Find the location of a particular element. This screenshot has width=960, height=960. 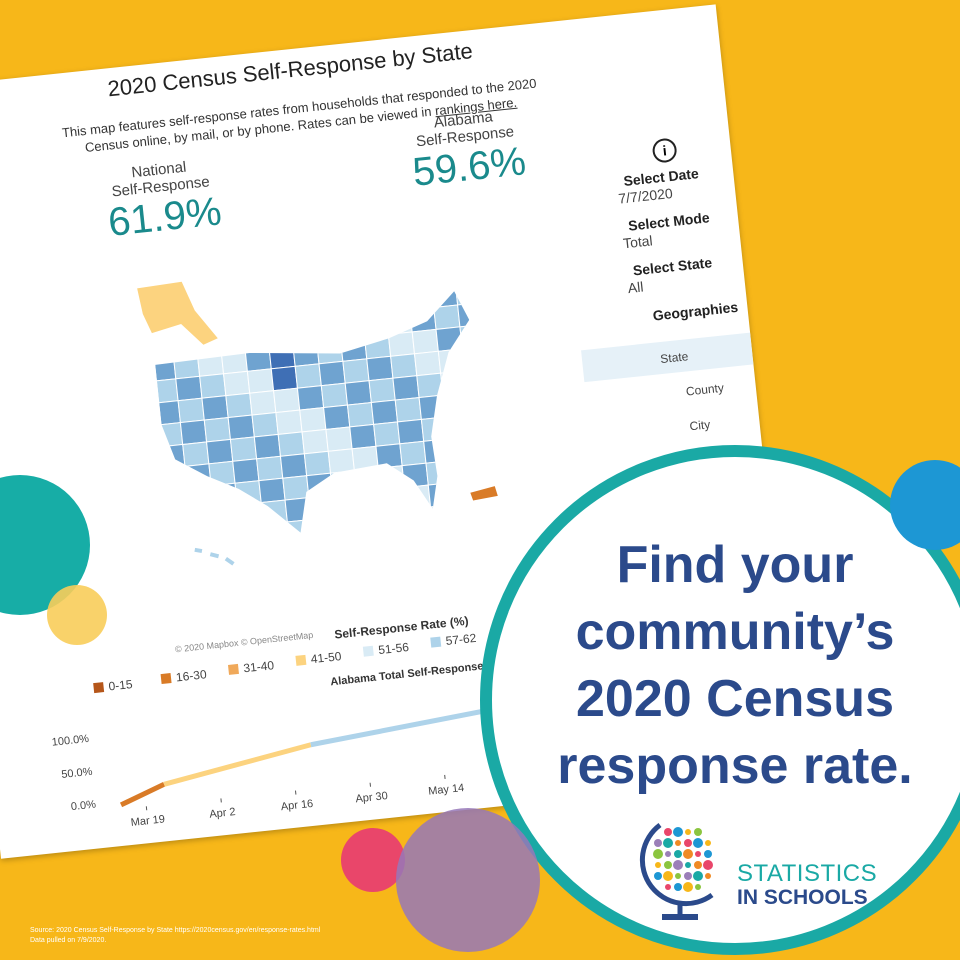

filter-value: Total is located at coordinates (638, 242).